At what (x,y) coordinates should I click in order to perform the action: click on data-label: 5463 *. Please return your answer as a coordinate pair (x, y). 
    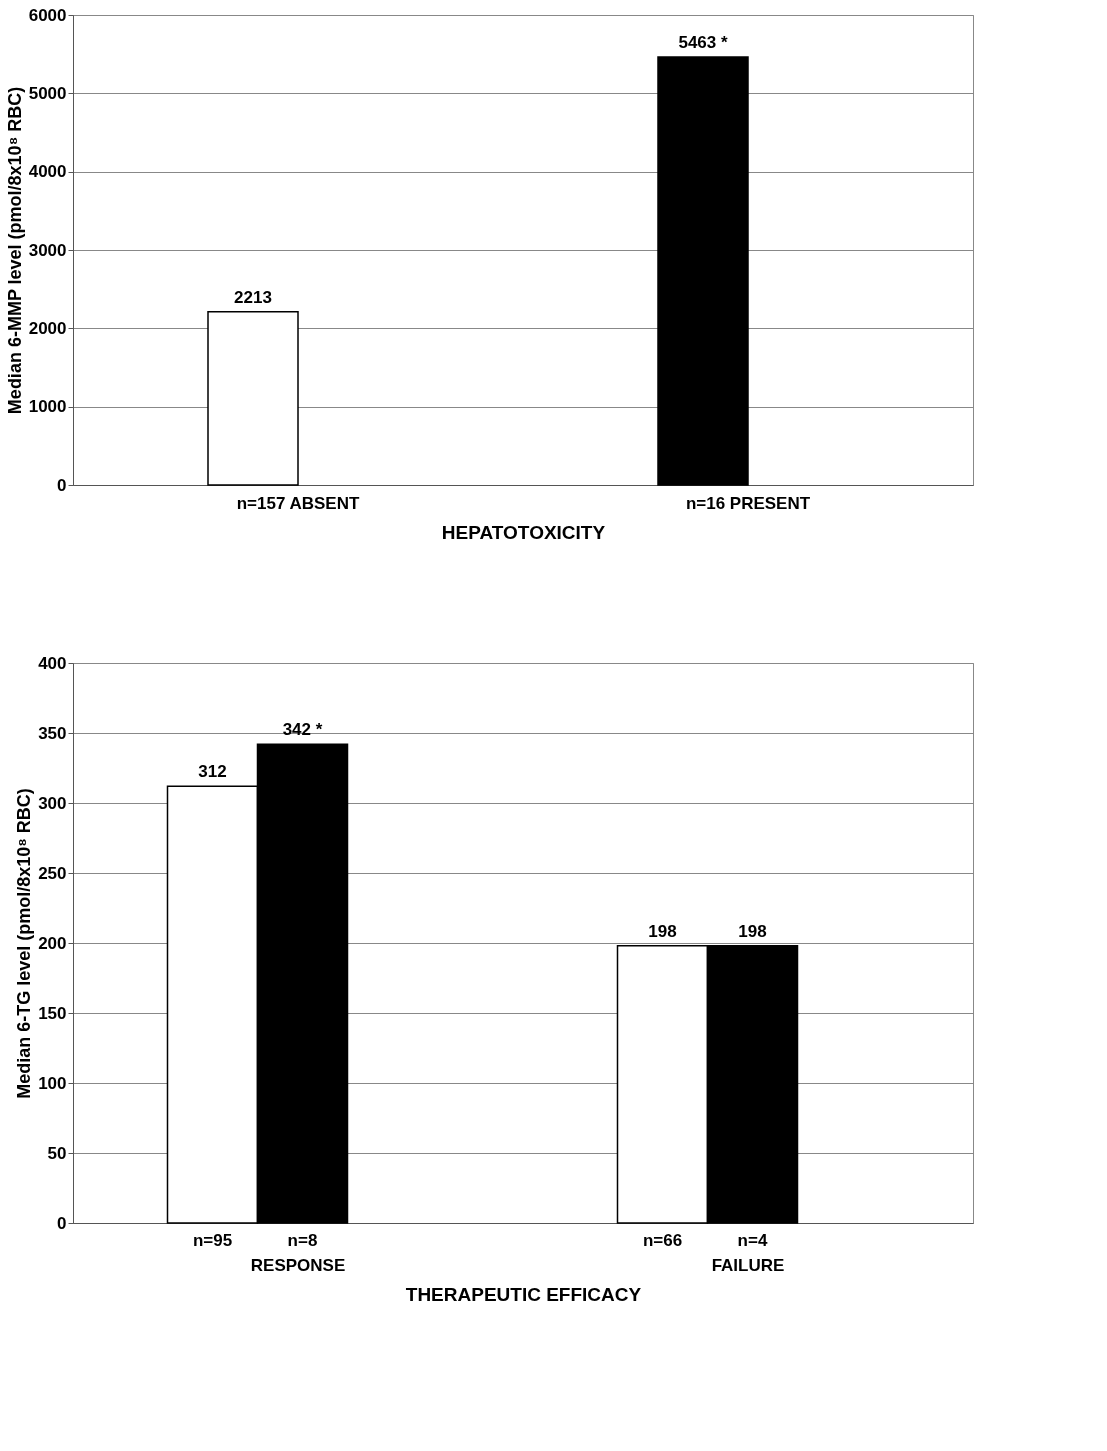
    Looking at the image, I should click on (703, 43).